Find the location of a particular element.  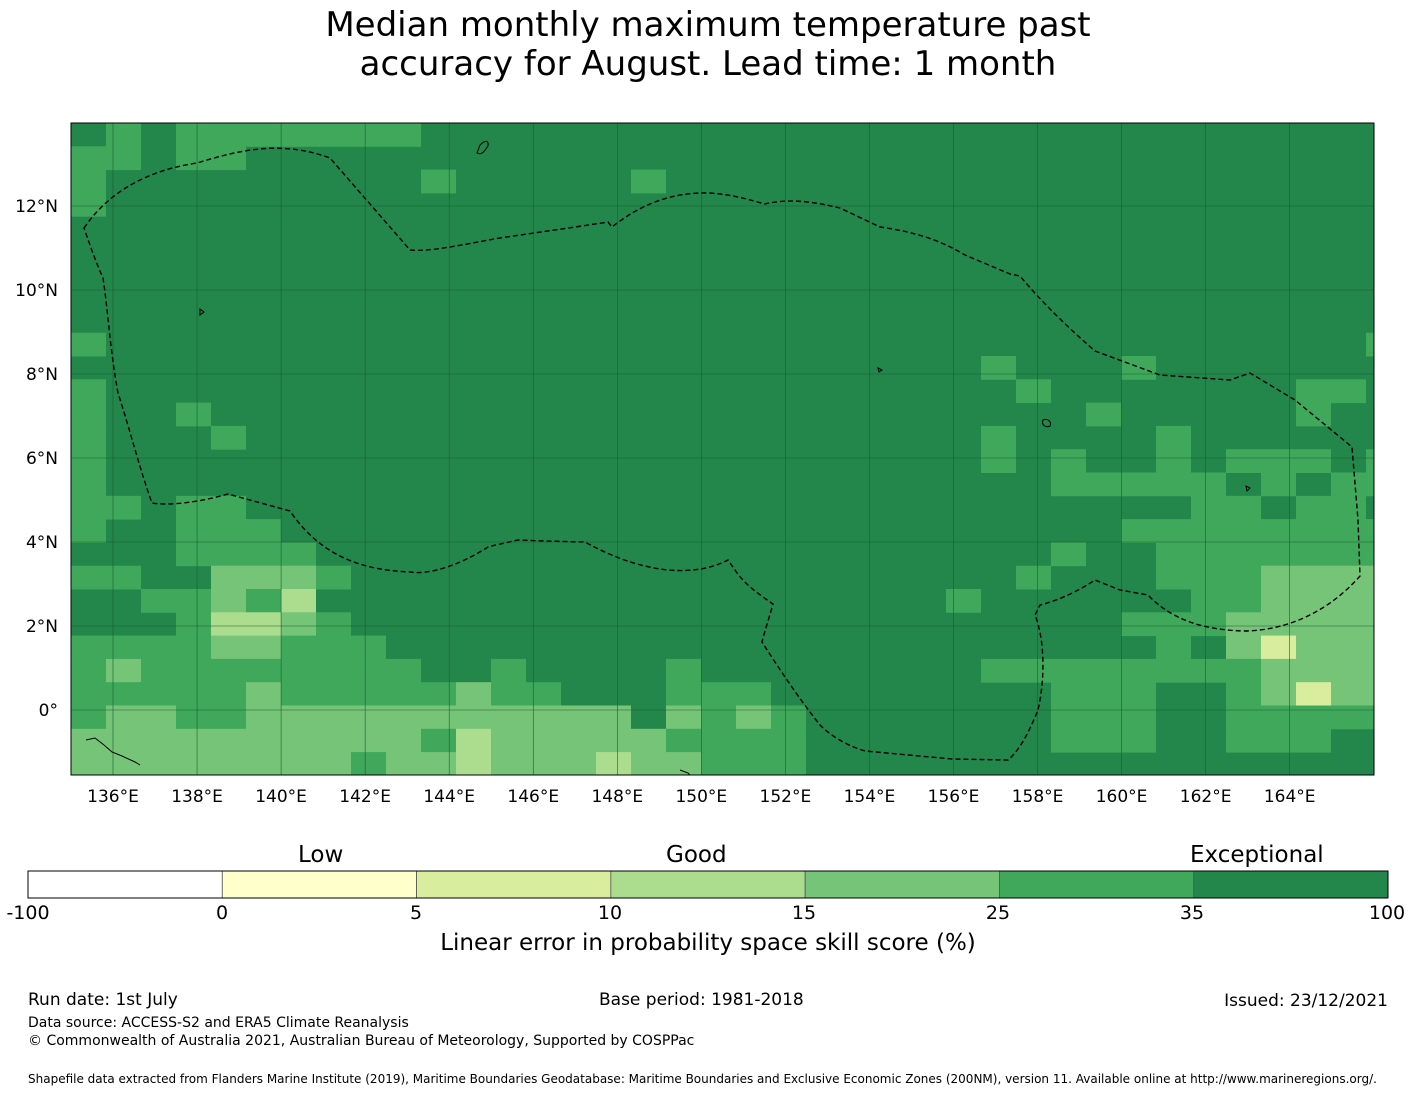

island-pohnpei is located at coordinates (1046, 423).